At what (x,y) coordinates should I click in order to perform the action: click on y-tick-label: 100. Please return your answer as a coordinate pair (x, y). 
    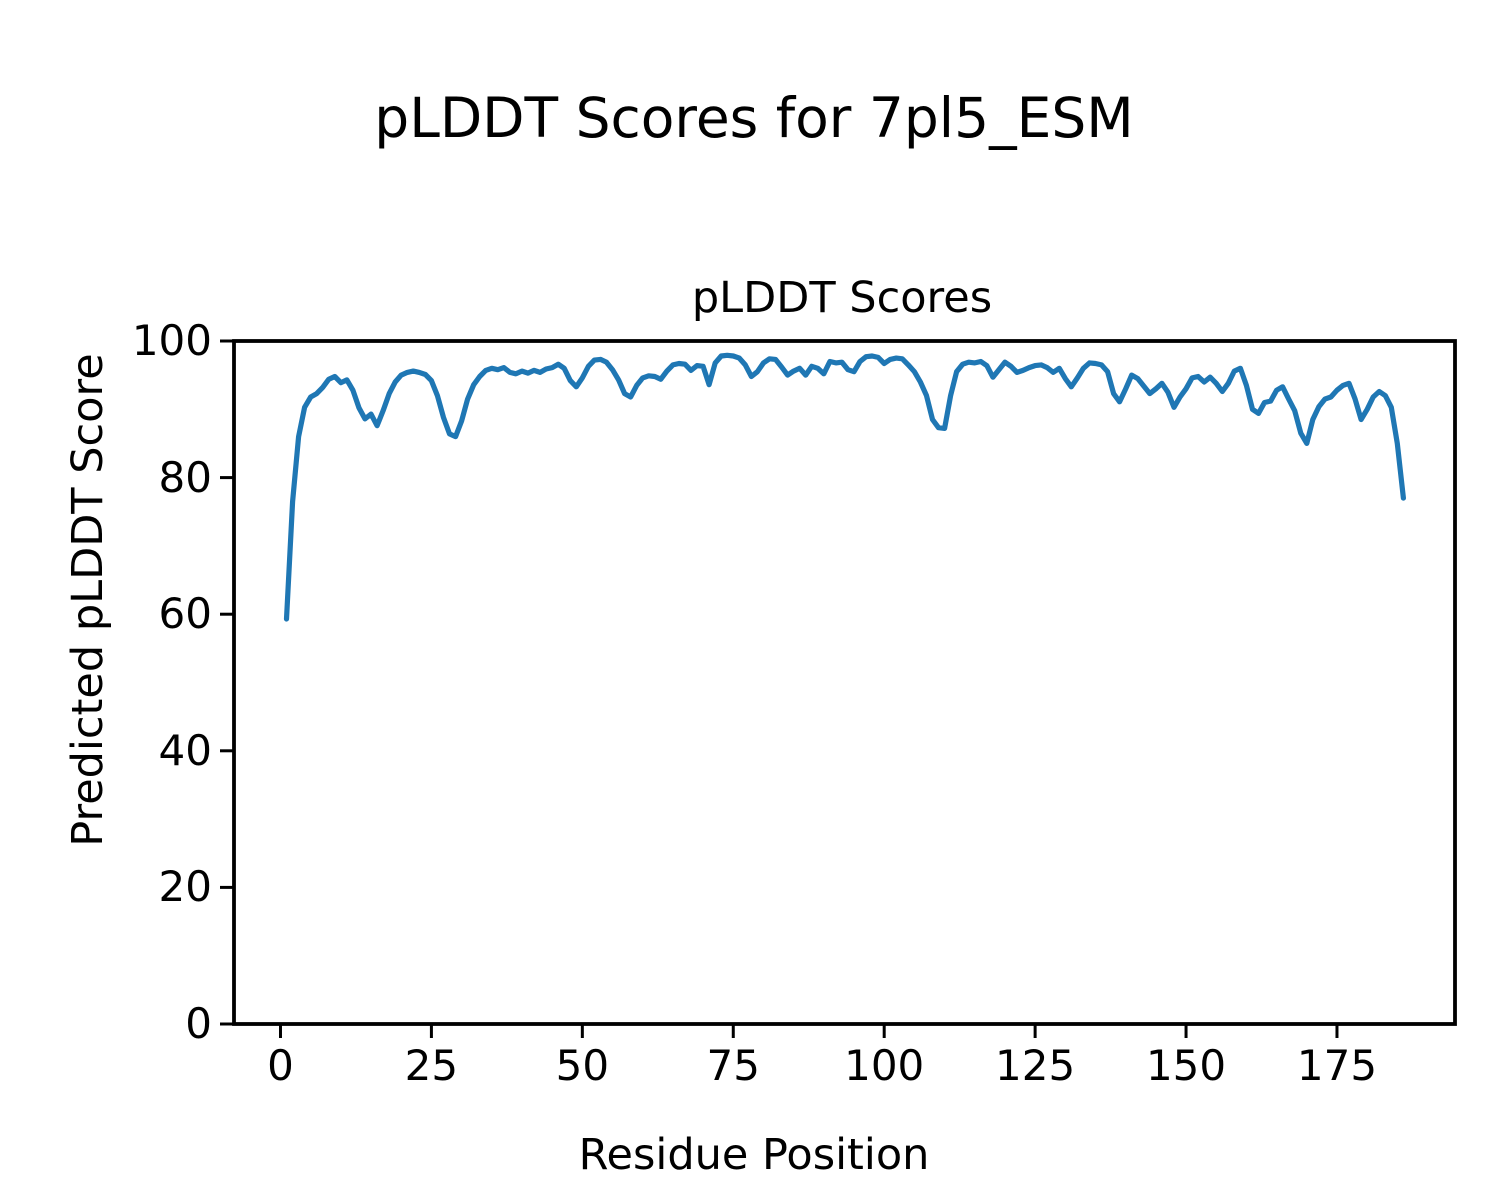
    Looking at the image, I should click on (171, 340).